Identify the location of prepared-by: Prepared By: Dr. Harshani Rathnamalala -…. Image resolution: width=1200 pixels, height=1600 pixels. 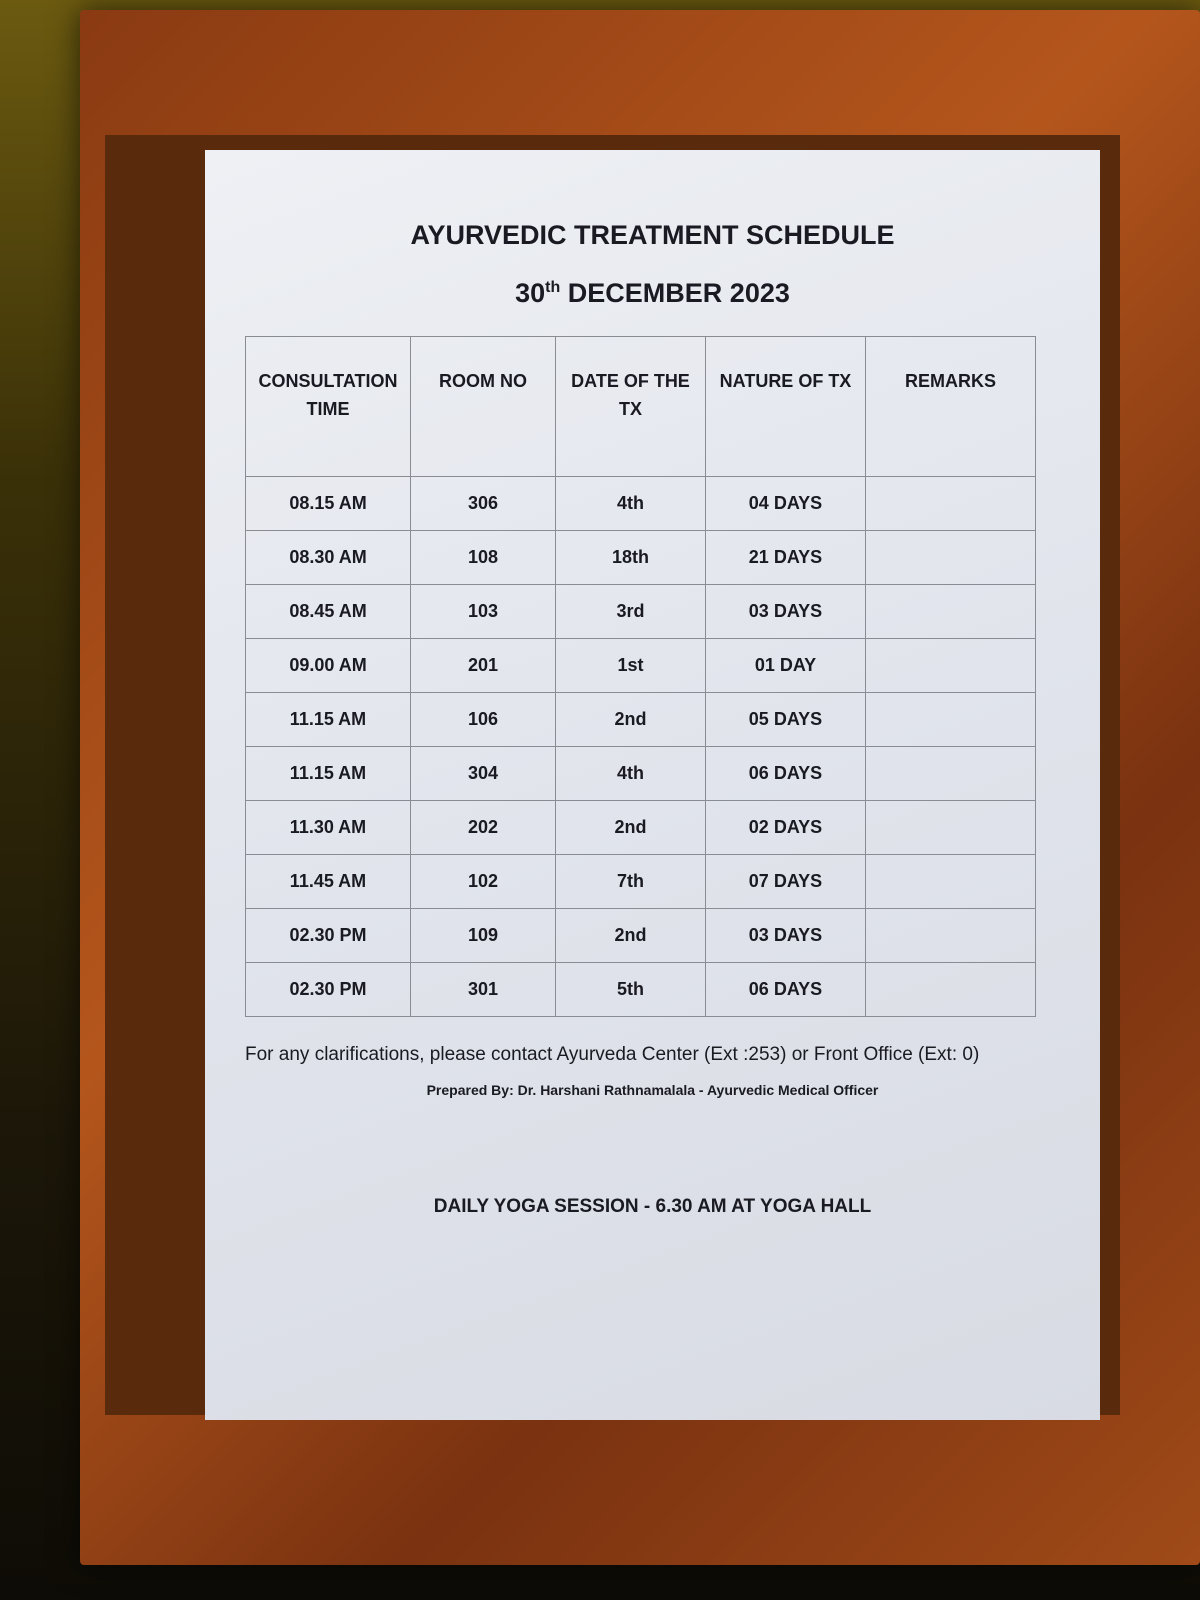
(652, 1090).